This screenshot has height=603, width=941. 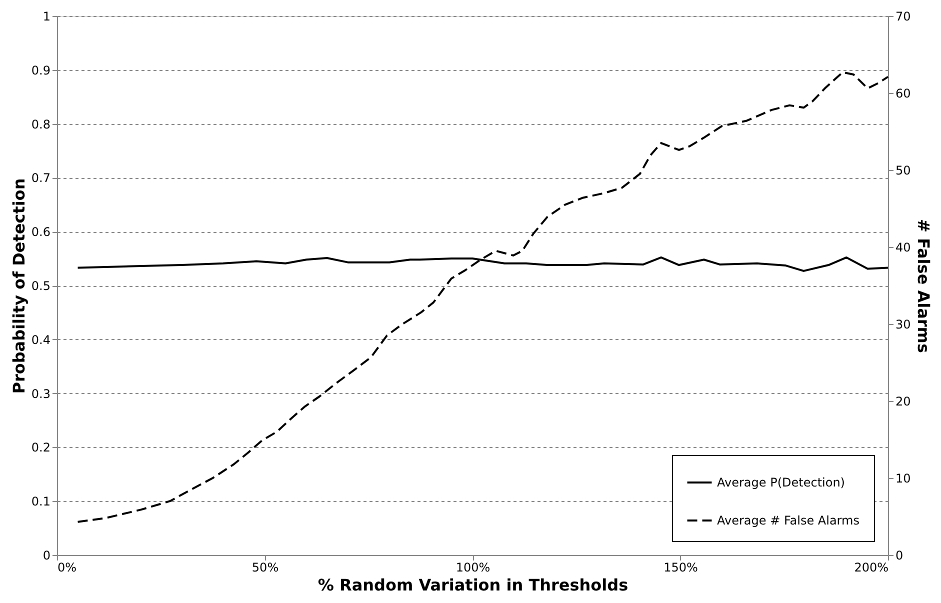 What do you see at coordinates (40, 70) in the screenshot?
I see `y-tick-label: 0.9` at bounding box center [40, 70].